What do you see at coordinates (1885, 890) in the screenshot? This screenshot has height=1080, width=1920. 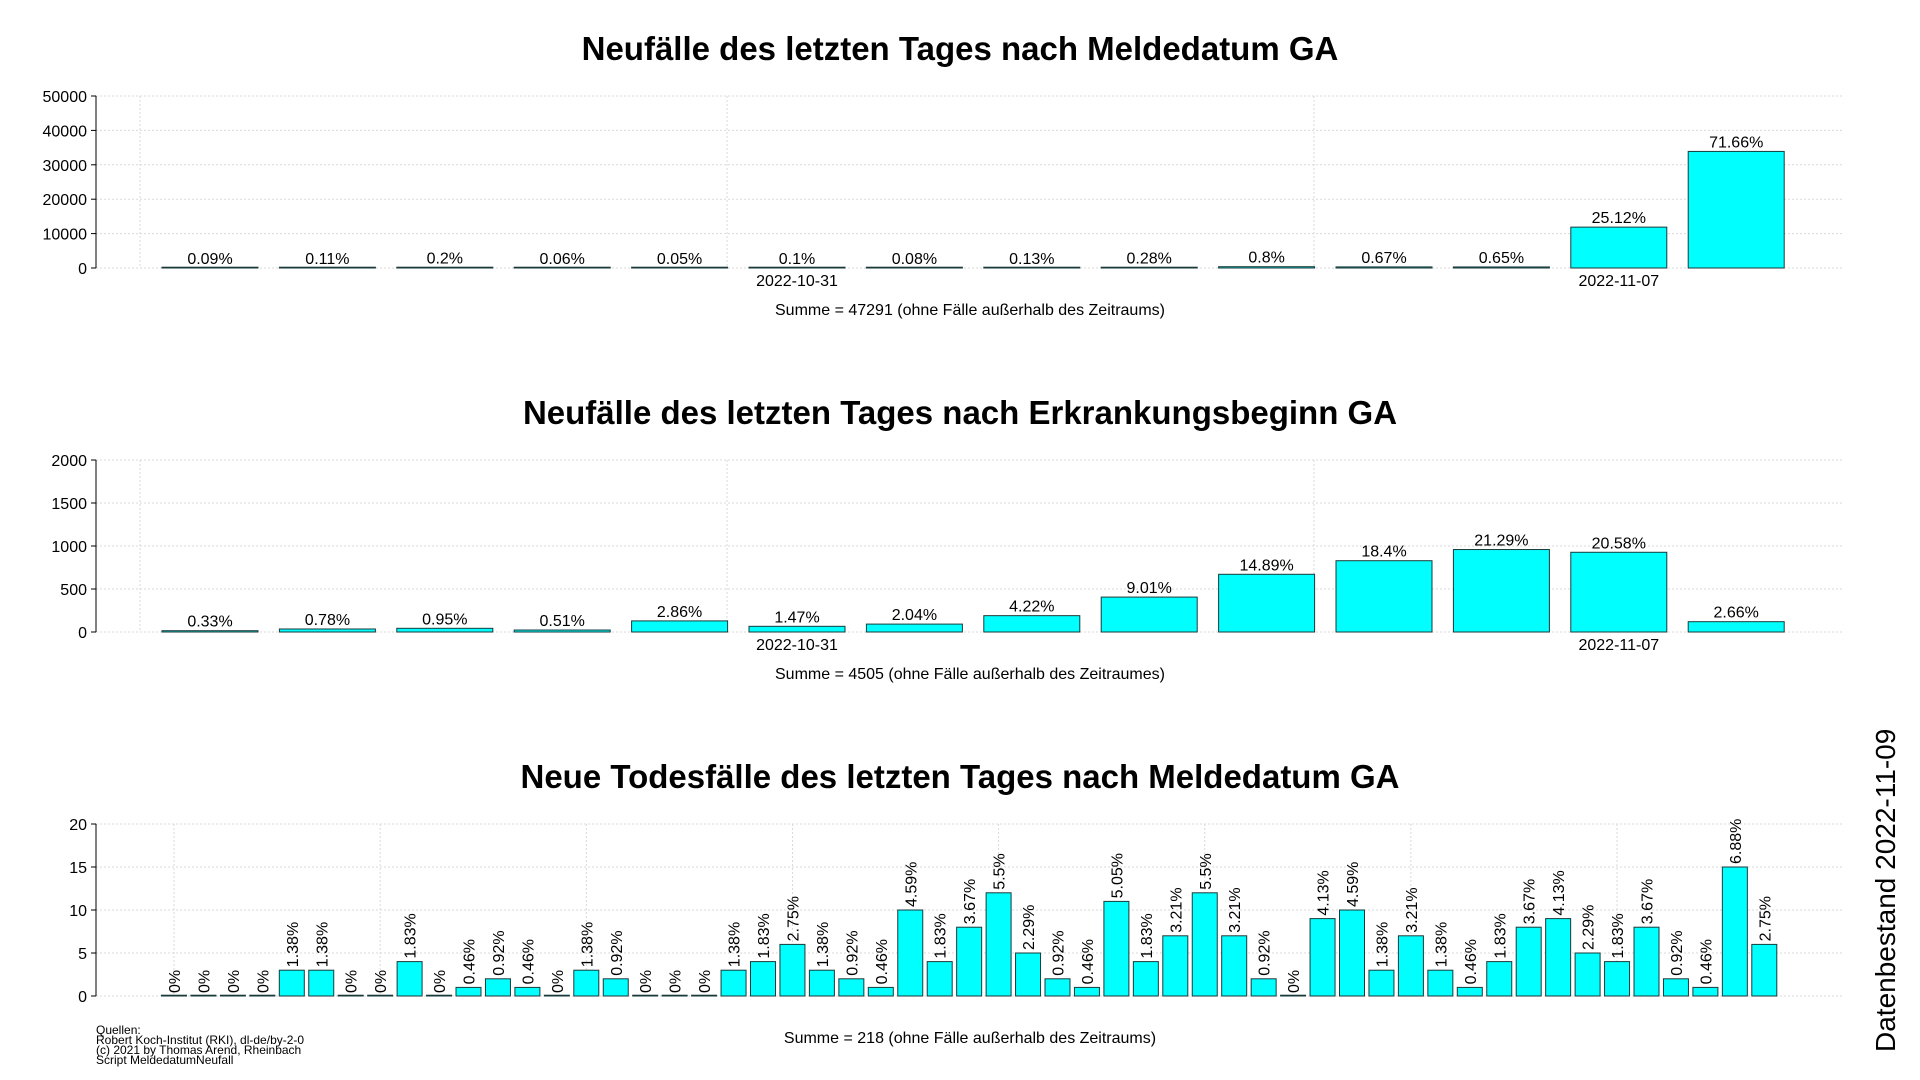 I see `datenbestand-label: Datenbestand 2022-11-09` at bounding box center [1885, 890].